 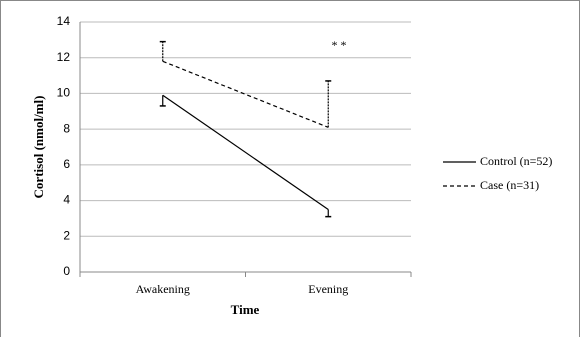 I want to click on annotation: * *, so click(x=339, y=45).